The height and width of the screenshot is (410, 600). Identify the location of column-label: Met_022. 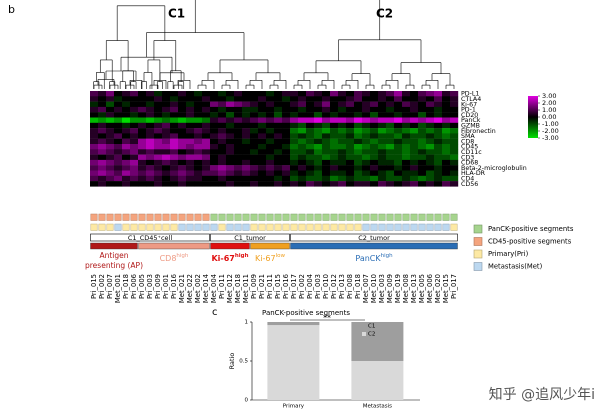
(190, 288).